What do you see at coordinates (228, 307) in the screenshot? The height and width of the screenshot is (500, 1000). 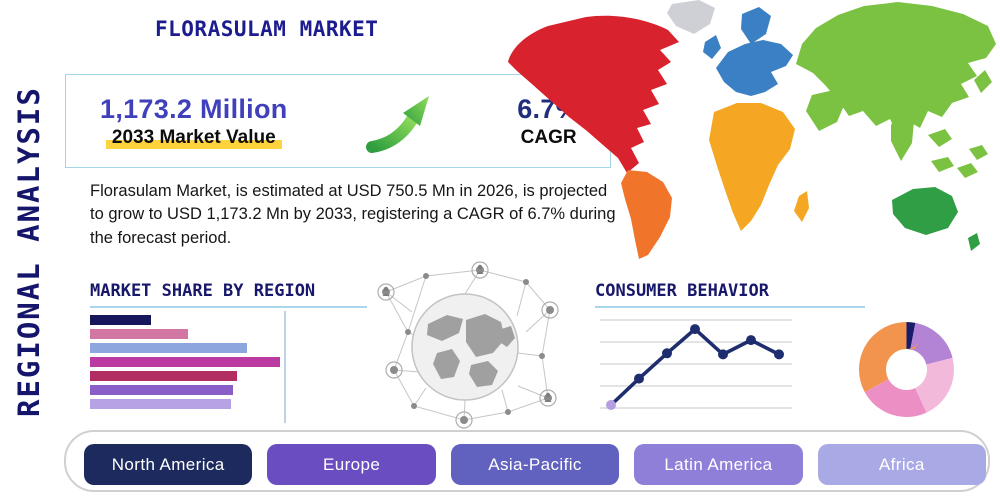 I see `market-share-underline` at bounding box center [228, 307].